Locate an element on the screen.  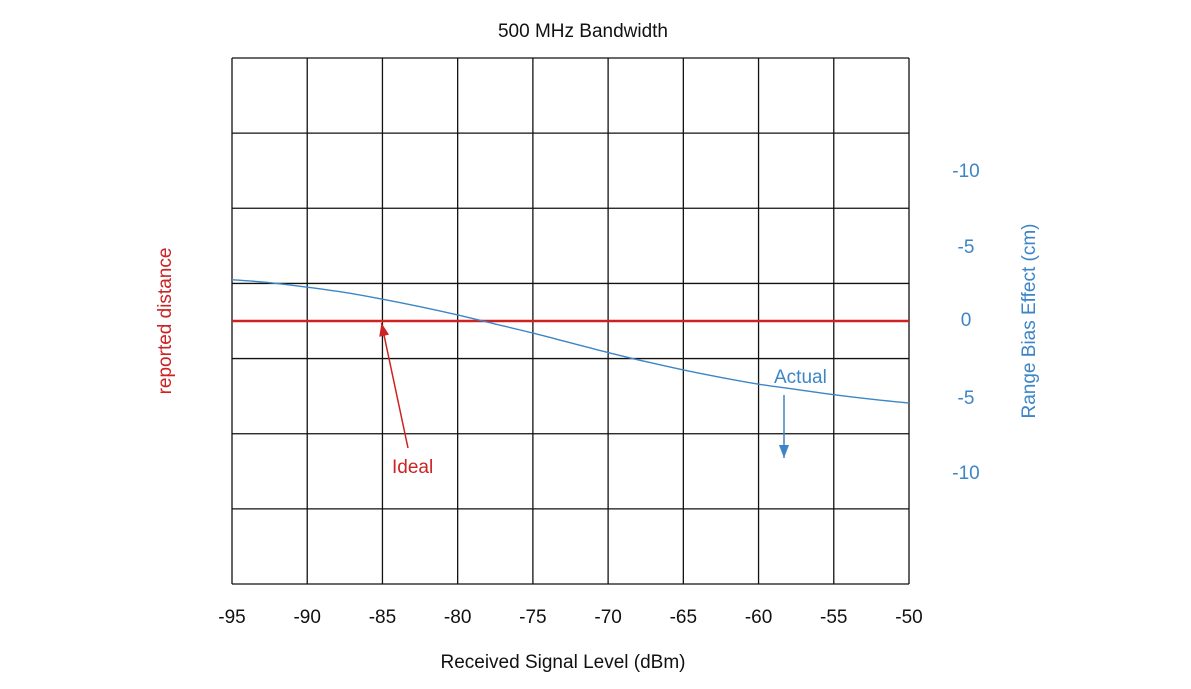
x-tick-label: -60 is located at coordinates (758, 617).